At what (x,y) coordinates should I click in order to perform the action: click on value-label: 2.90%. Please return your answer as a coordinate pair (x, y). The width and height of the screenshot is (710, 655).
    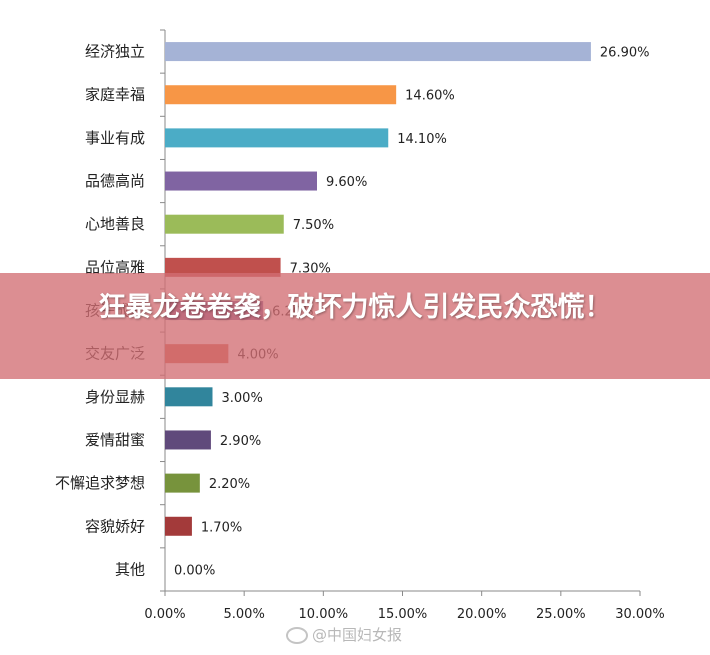
    Looking at the image, I should click on (240, 441).